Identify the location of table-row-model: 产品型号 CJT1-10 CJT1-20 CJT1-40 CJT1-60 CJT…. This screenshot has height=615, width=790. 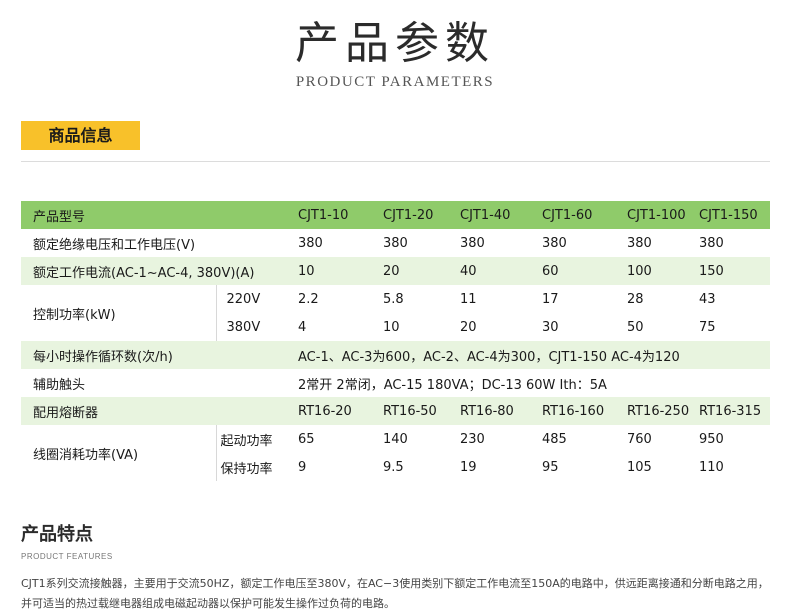
(396, 215).